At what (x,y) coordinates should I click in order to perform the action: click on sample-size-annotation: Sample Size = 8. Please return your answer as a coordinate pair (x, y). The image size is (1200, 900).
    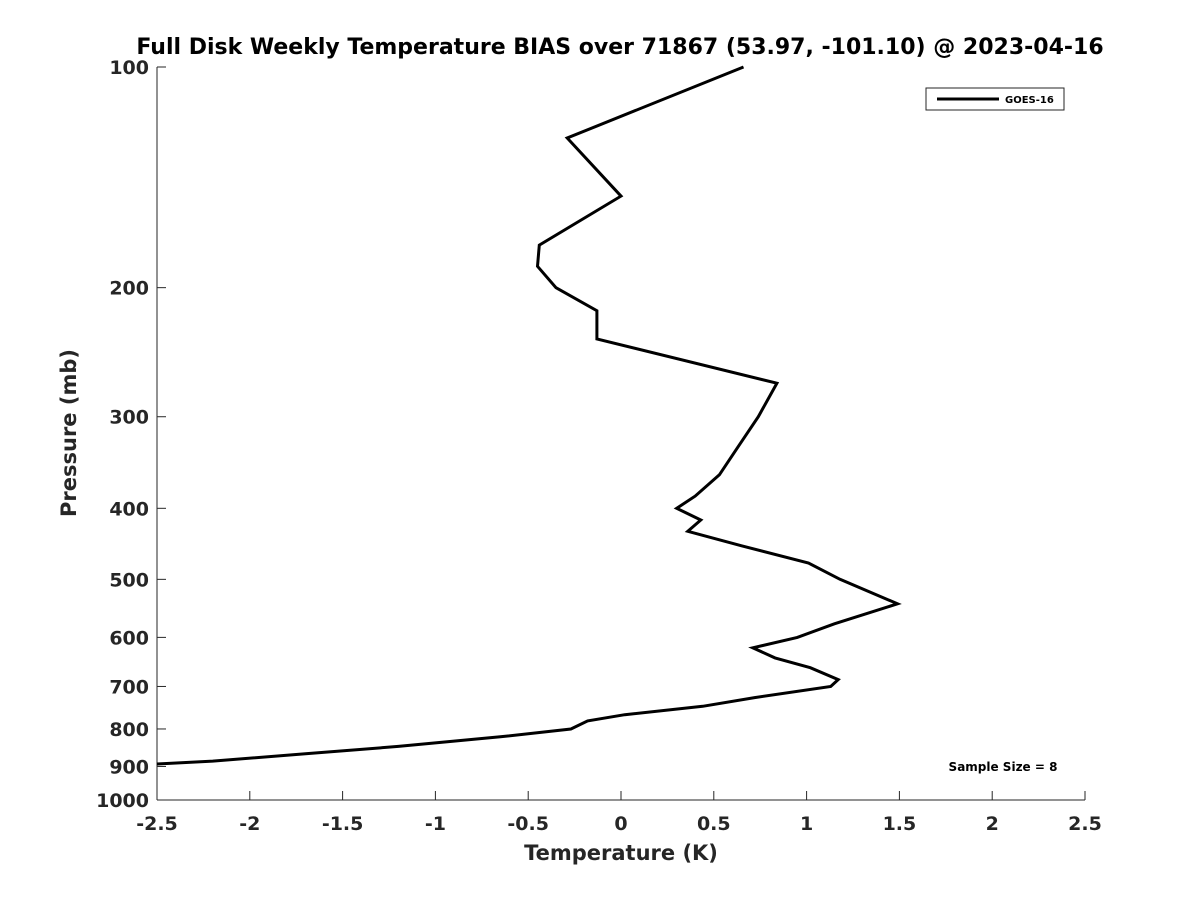
    Looking at the image, I should click on (1003, 767).